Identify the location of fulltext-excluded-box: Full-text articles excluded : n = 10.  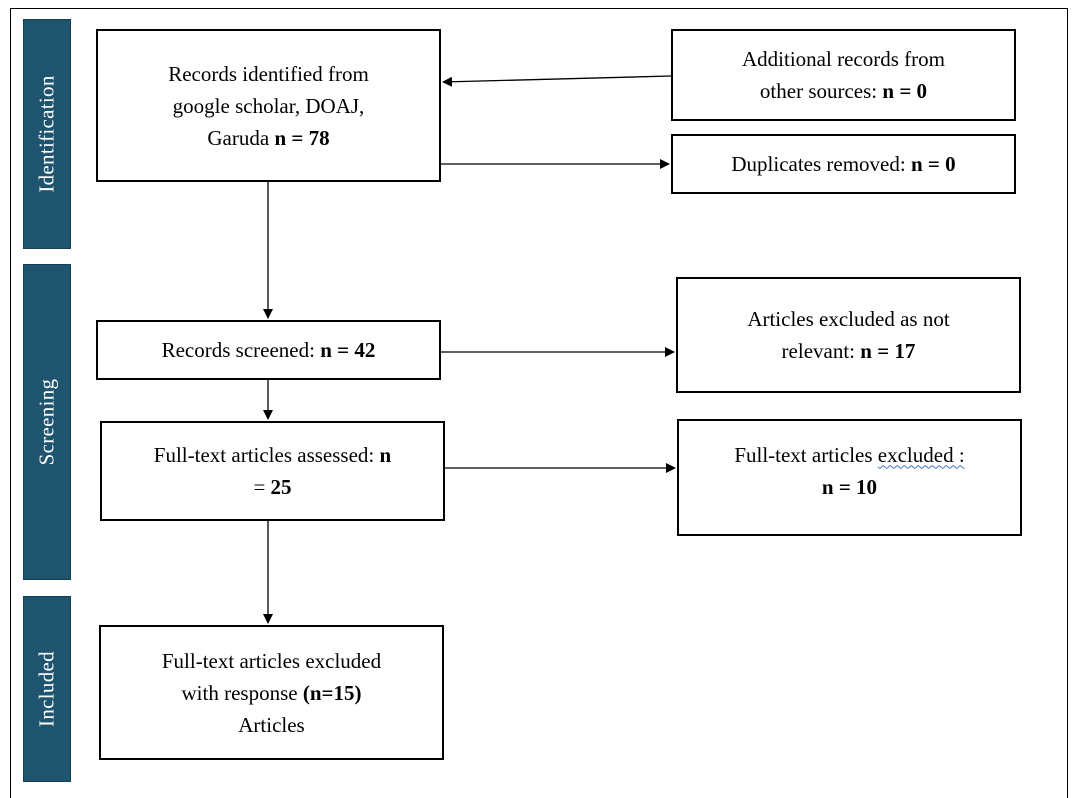
(849, 477).